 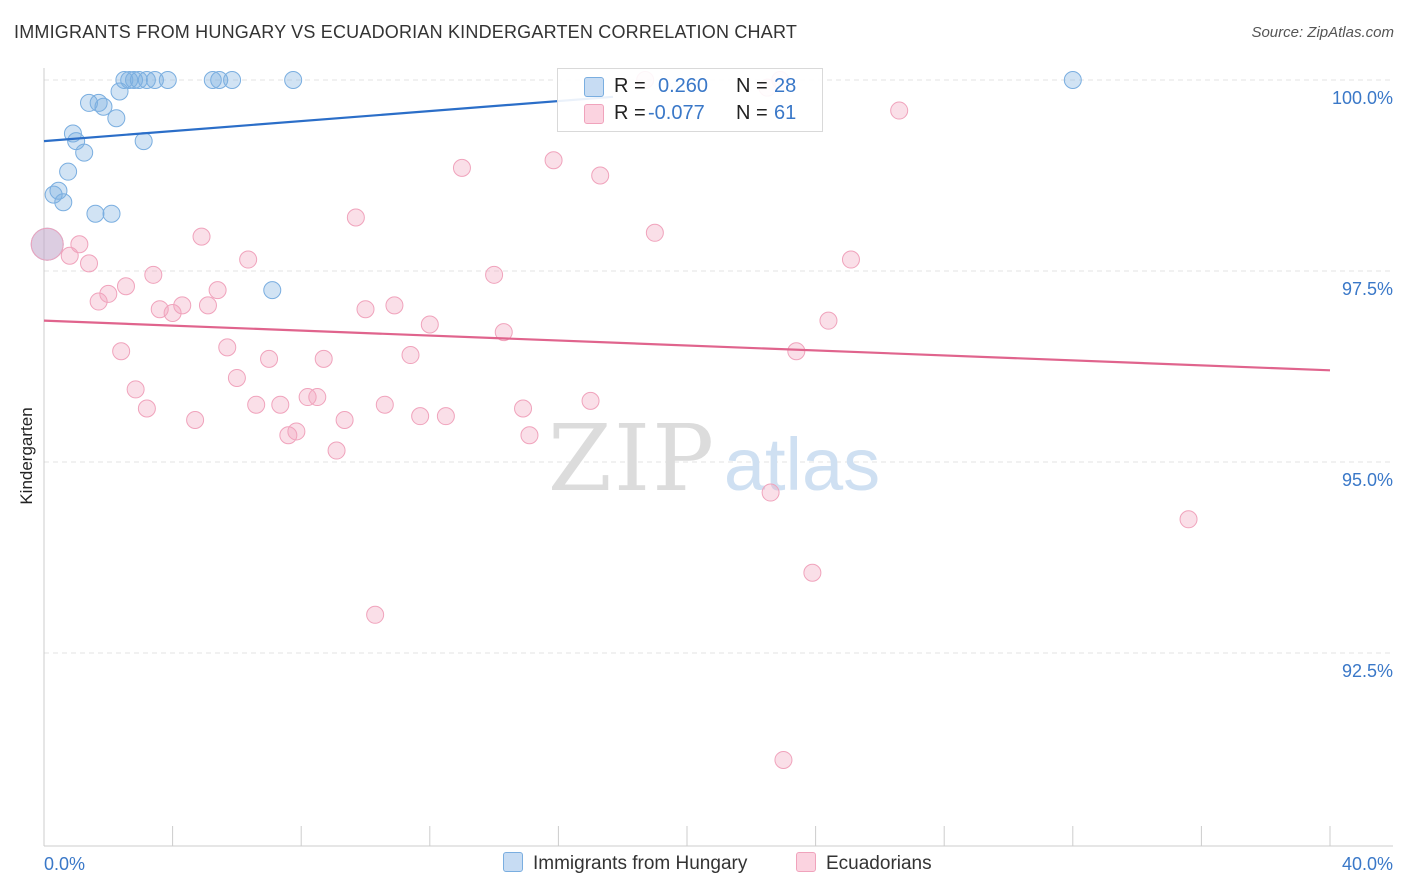 I want to click on y-tick-labels: 92.5% 95.0% 97.5% 100.0%, so click(x=1362, y=384).